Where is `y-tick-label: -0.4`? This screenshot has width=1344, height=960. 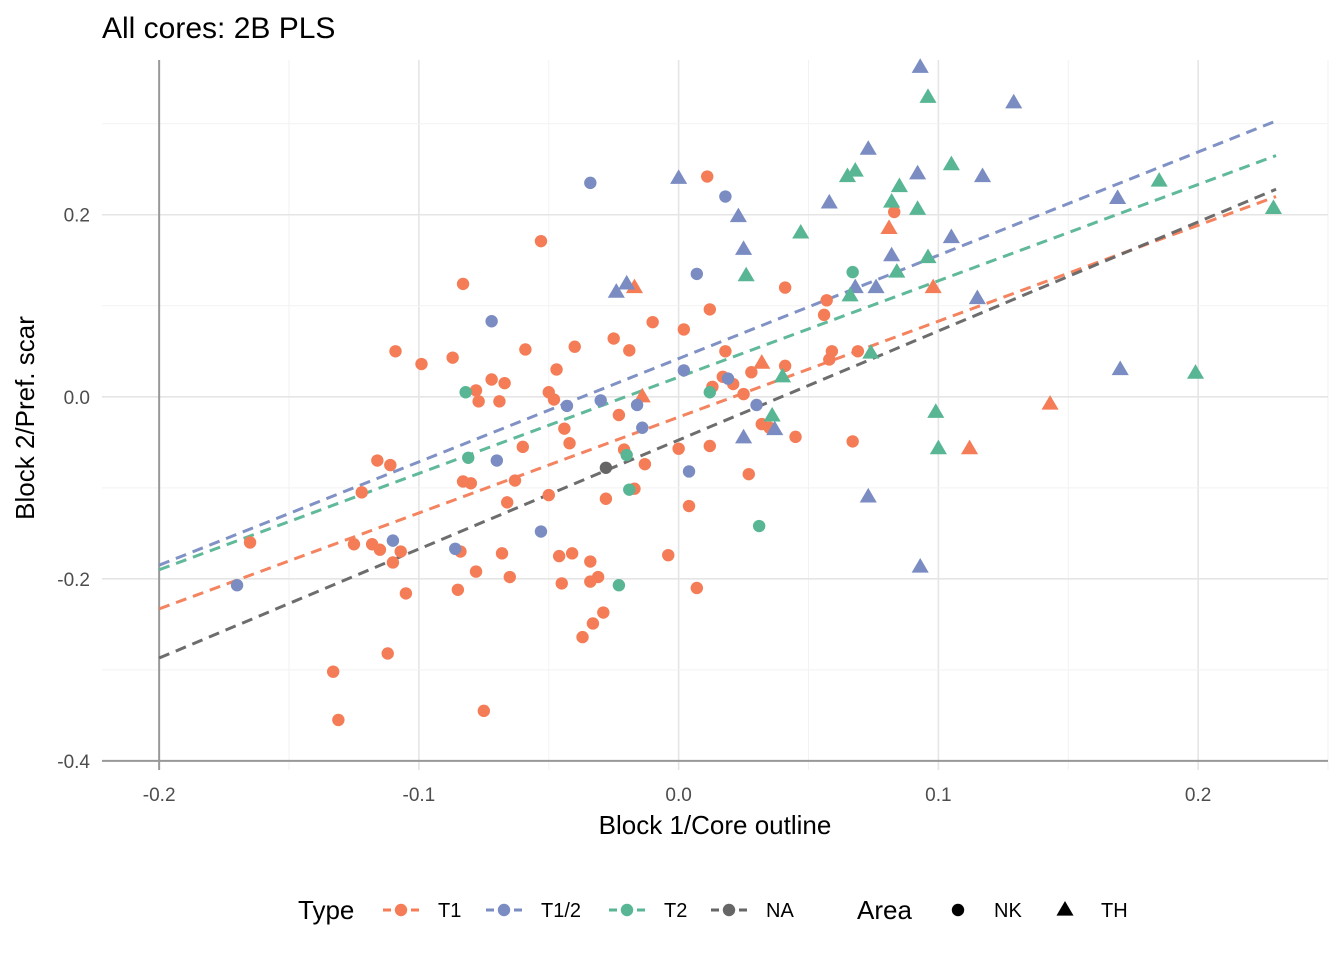 y-tick-label: -0.4 is located at coordinates (73, 762).